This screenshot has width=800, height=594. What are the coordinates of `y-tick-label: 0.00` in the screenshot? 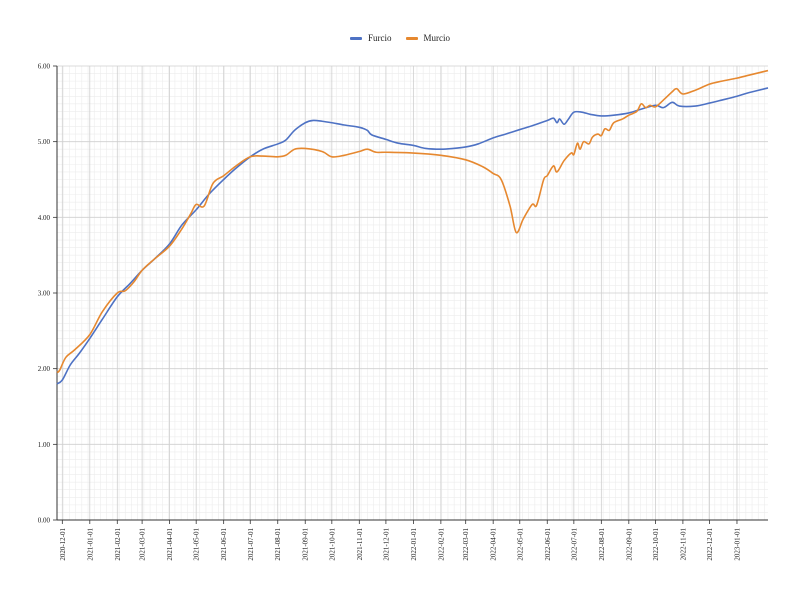 It's located at (44, 521).